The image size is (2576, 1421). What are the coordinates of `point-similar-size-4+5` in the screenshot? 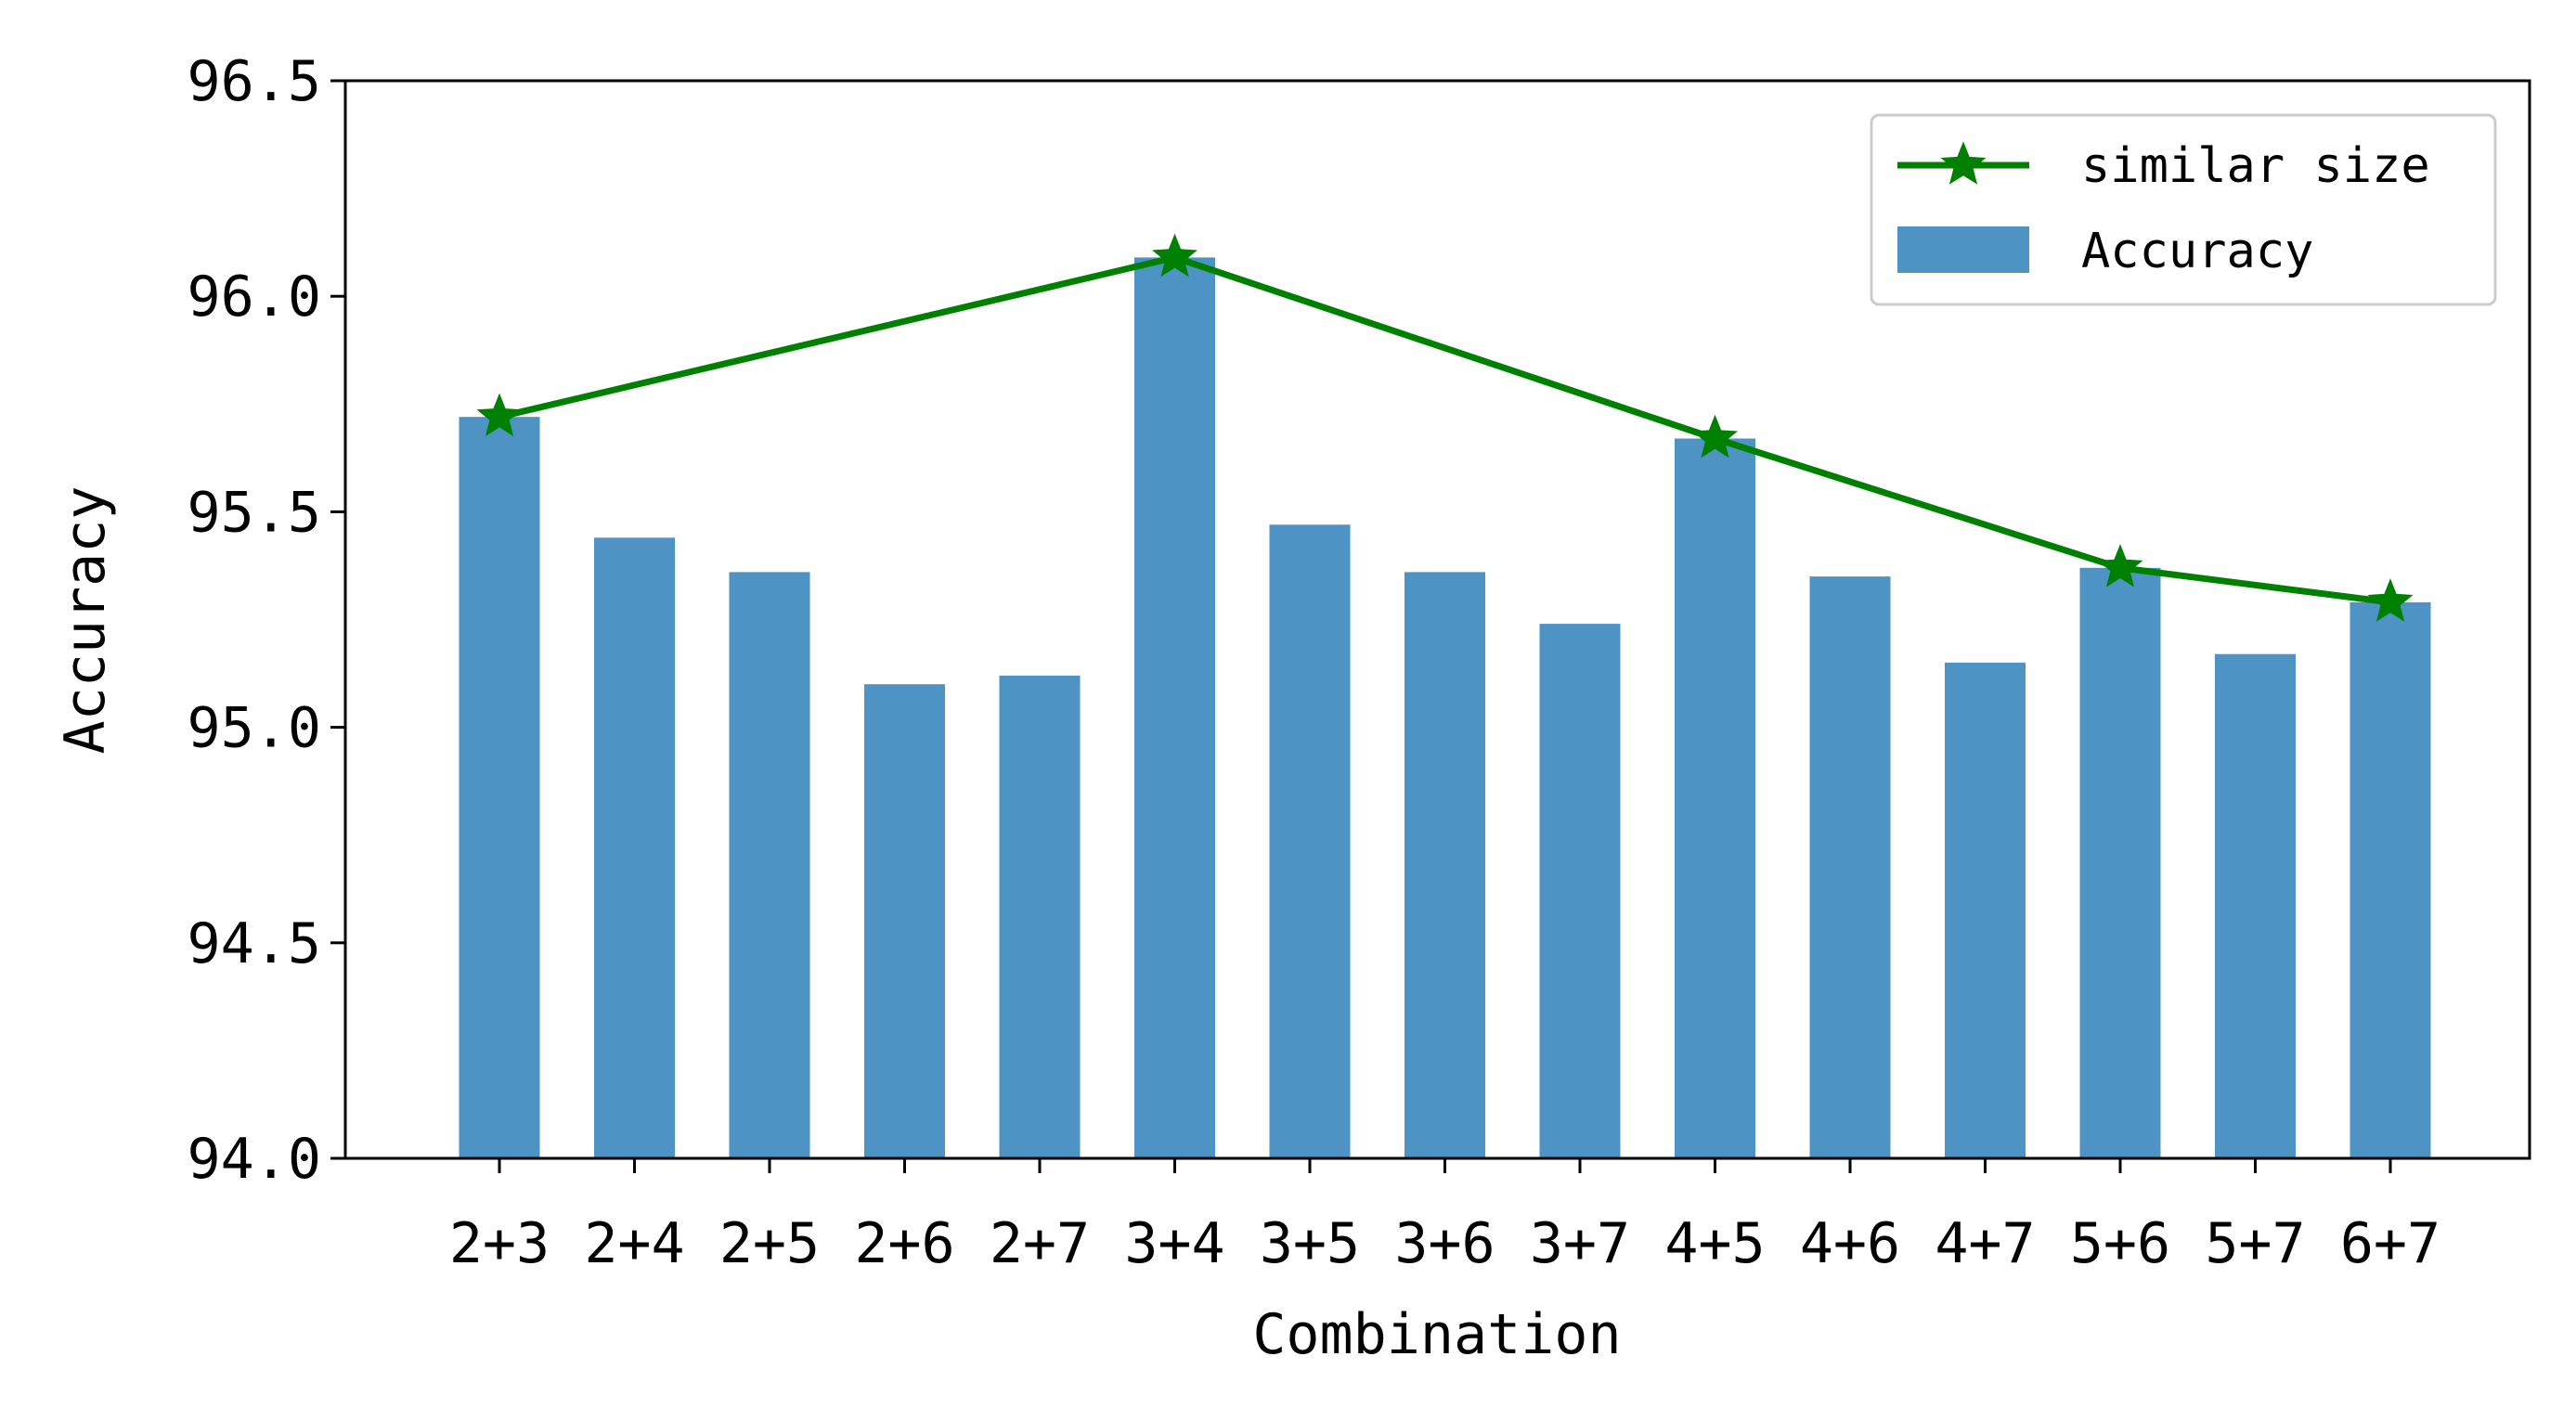 It's located at (1715, 436).